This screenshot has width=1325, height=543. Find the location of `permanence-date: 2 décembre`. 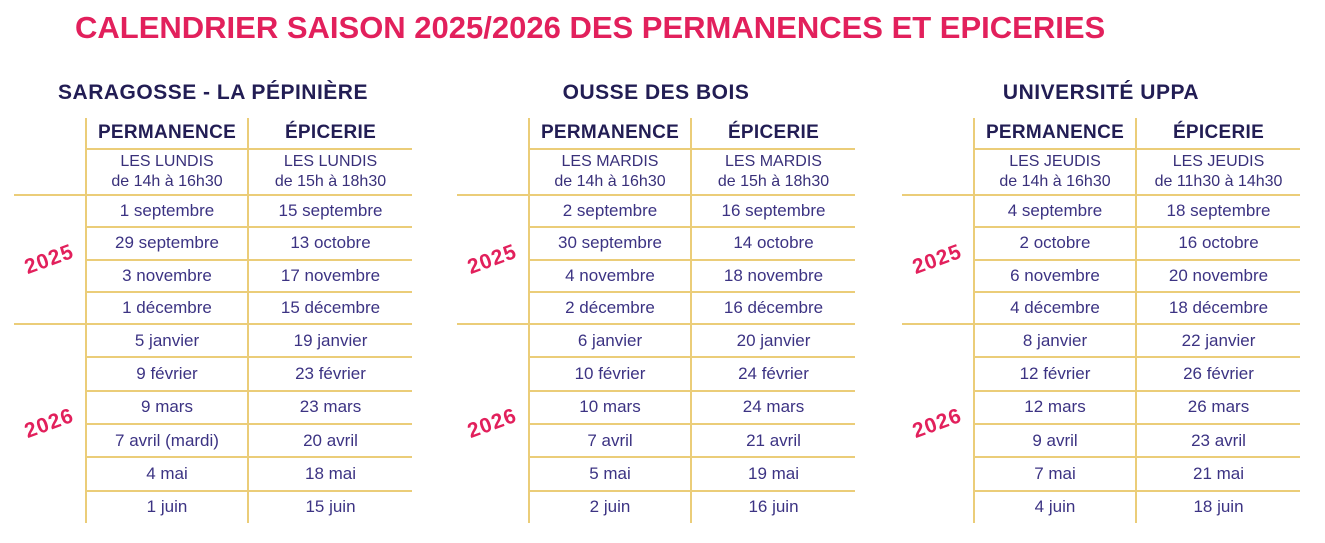

permanence-date: 2 décembre is located at coordinates (609, 307).